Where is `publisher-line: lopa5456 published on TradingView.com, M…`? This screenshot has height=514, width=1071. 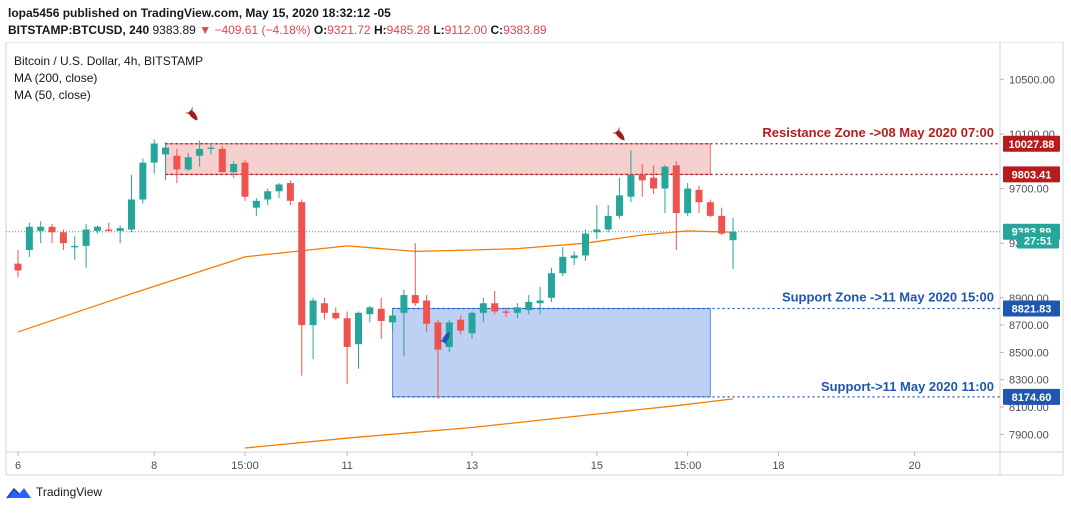 publisher-line: lopa5456 published on TradingView.com, M… is located at coordinates (199, 13).